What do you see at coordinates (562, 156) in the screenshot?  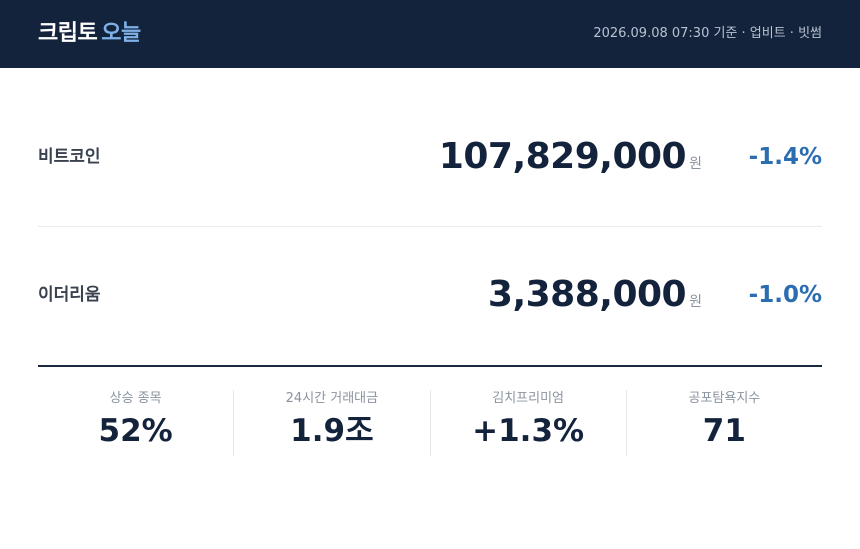 I see `price: 107,829,000` at bounding box center [562, 156].